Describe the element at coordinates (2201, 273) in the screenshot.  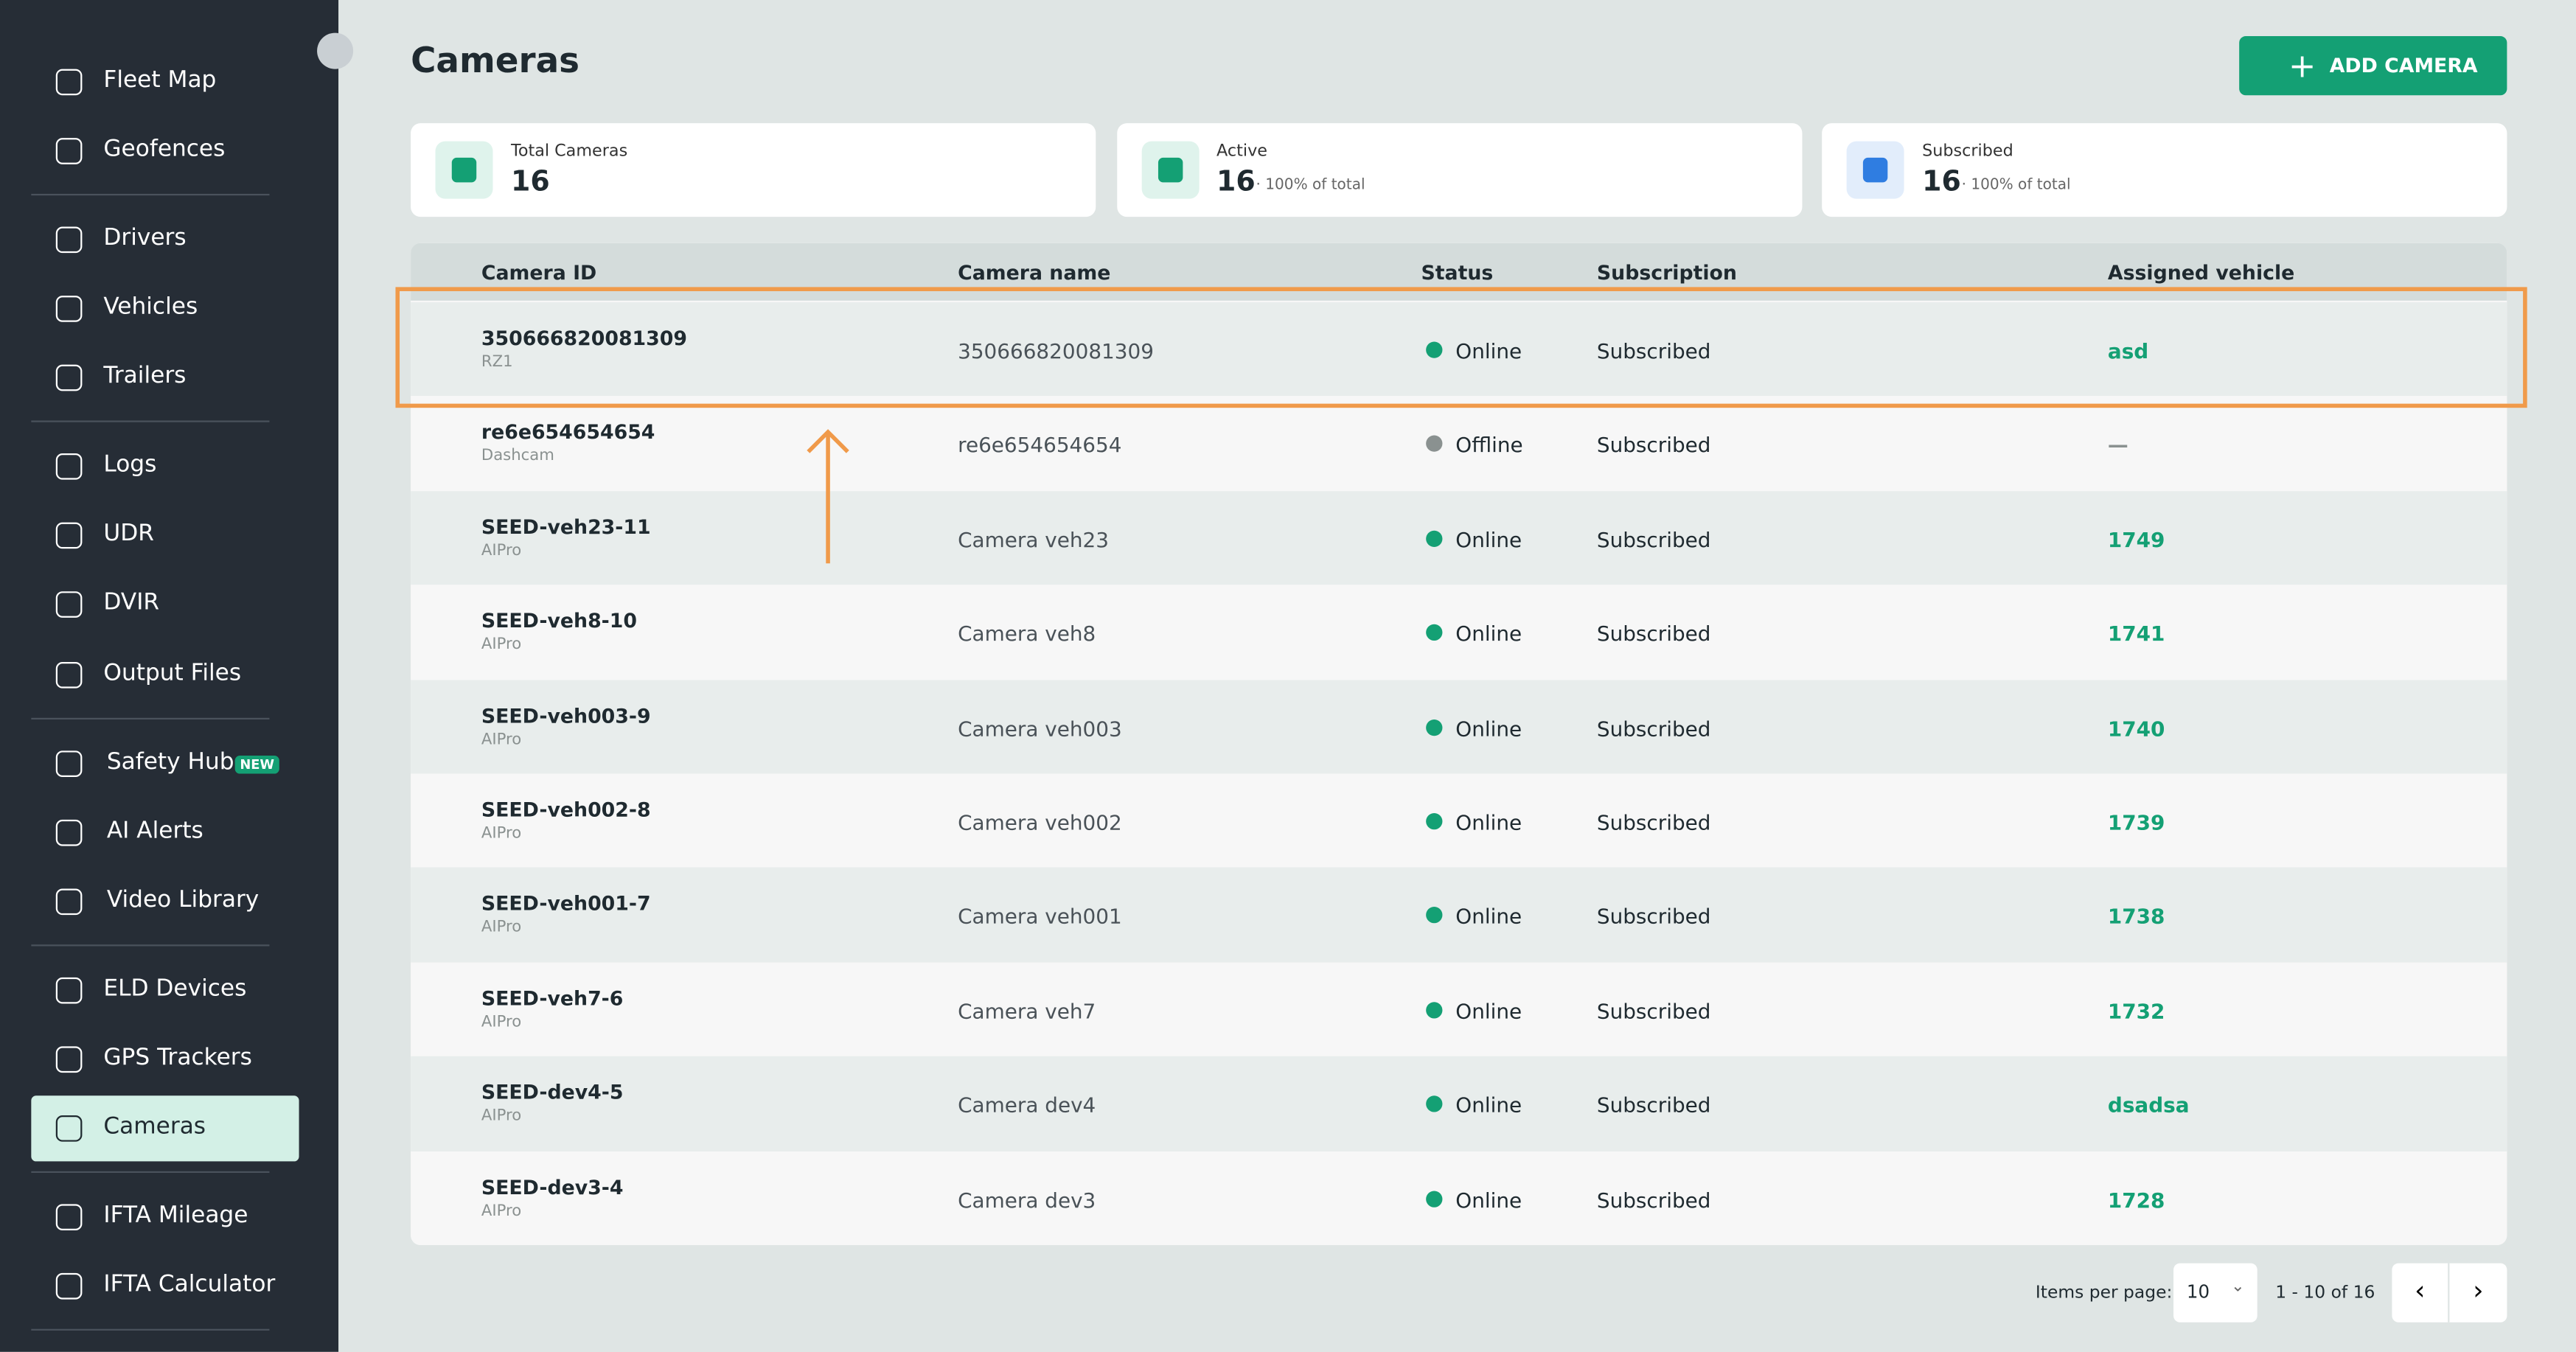
I see `column-header: Assigned vehicle` at that location.